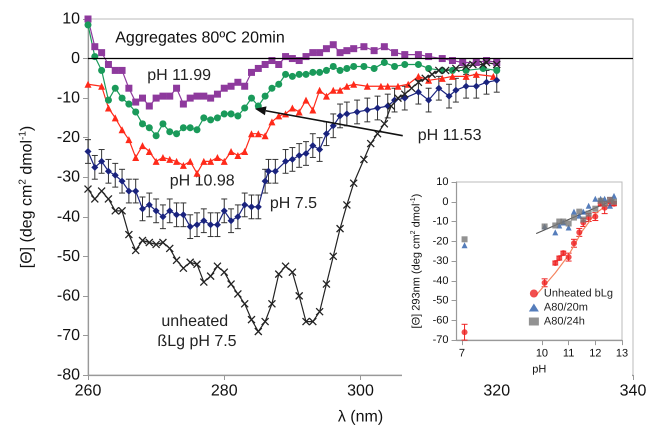  Describe the element at coordinates (633, 391) in the screenshot. I see `x-tick-label: 340` at that location.